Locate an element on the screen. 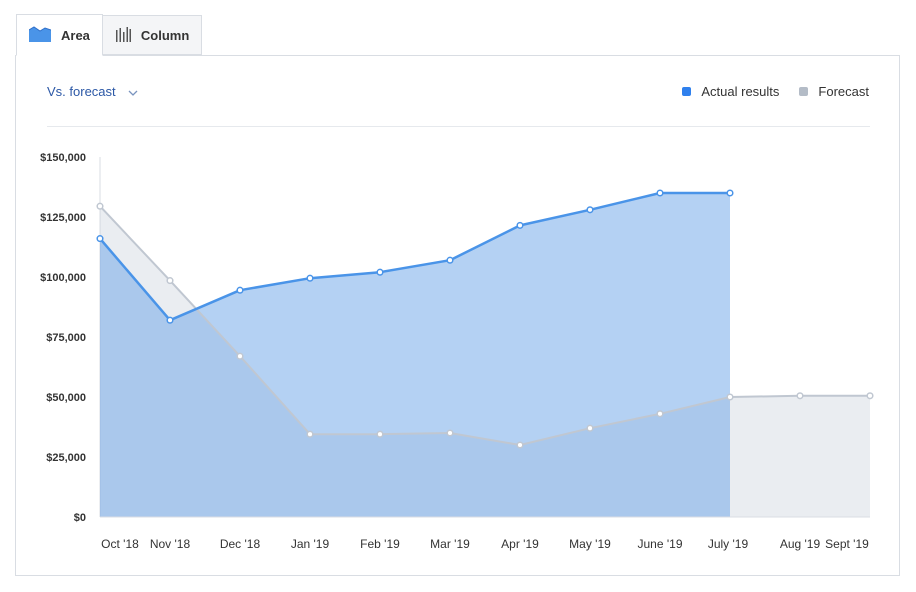  legend-label-actual: Actual results is located at coordinates (740, 91).